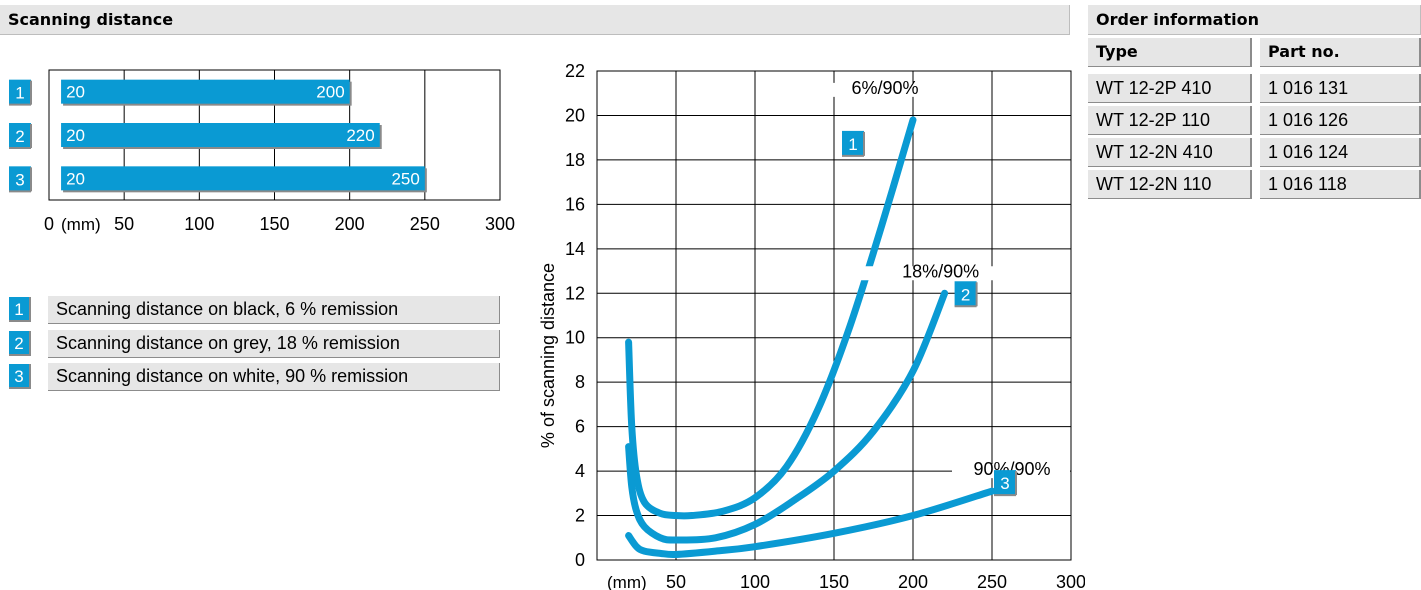 This screenshot has height=590, width=1421. Describe the element at coordinates (575, 204) in the screenshot. I see `y-tick-label: 16` at that location.